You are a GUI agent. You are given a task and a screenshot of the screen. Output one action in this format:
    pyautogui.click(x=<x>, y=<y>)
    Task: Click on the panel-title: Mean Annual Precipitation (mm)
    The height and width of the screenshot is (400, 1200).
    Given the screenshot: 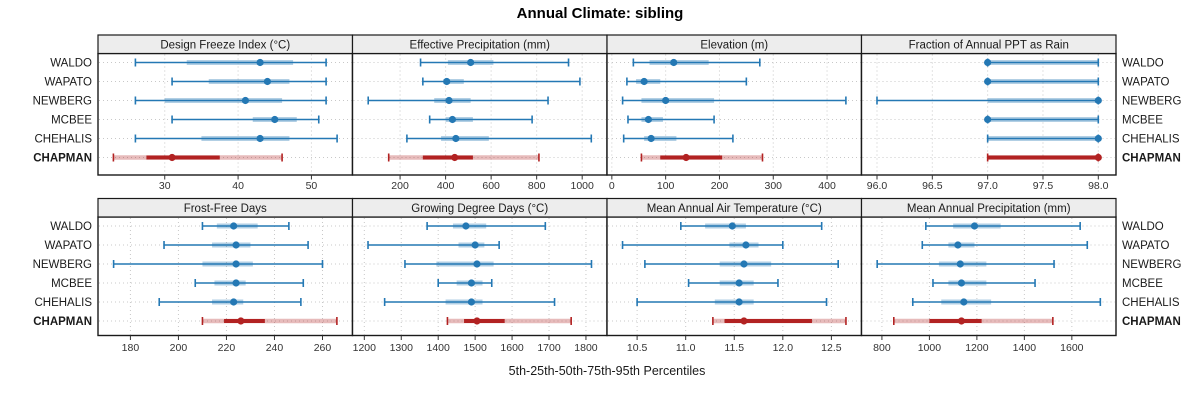 What is the action you would take?
    pyautogui.click(x=989, y=209)
    